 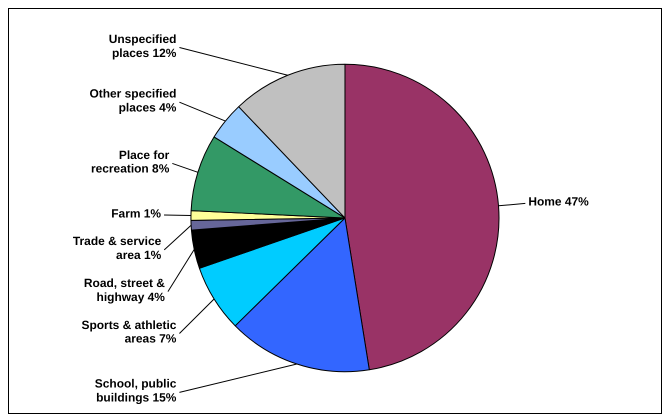 I want to click on slice-label: Trade & service area 1%, so click(x=117, y=248).